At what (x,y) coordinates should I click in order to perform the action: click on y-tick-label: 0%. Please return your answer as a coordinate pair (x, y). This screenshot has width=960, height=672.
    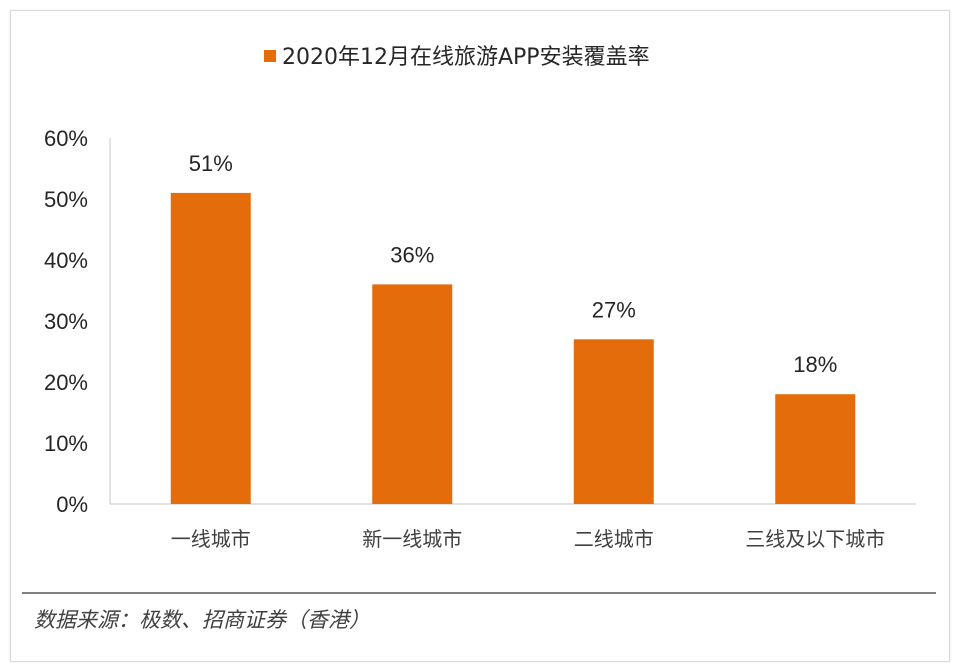
    Looking at the image, I should click on (72, 504).